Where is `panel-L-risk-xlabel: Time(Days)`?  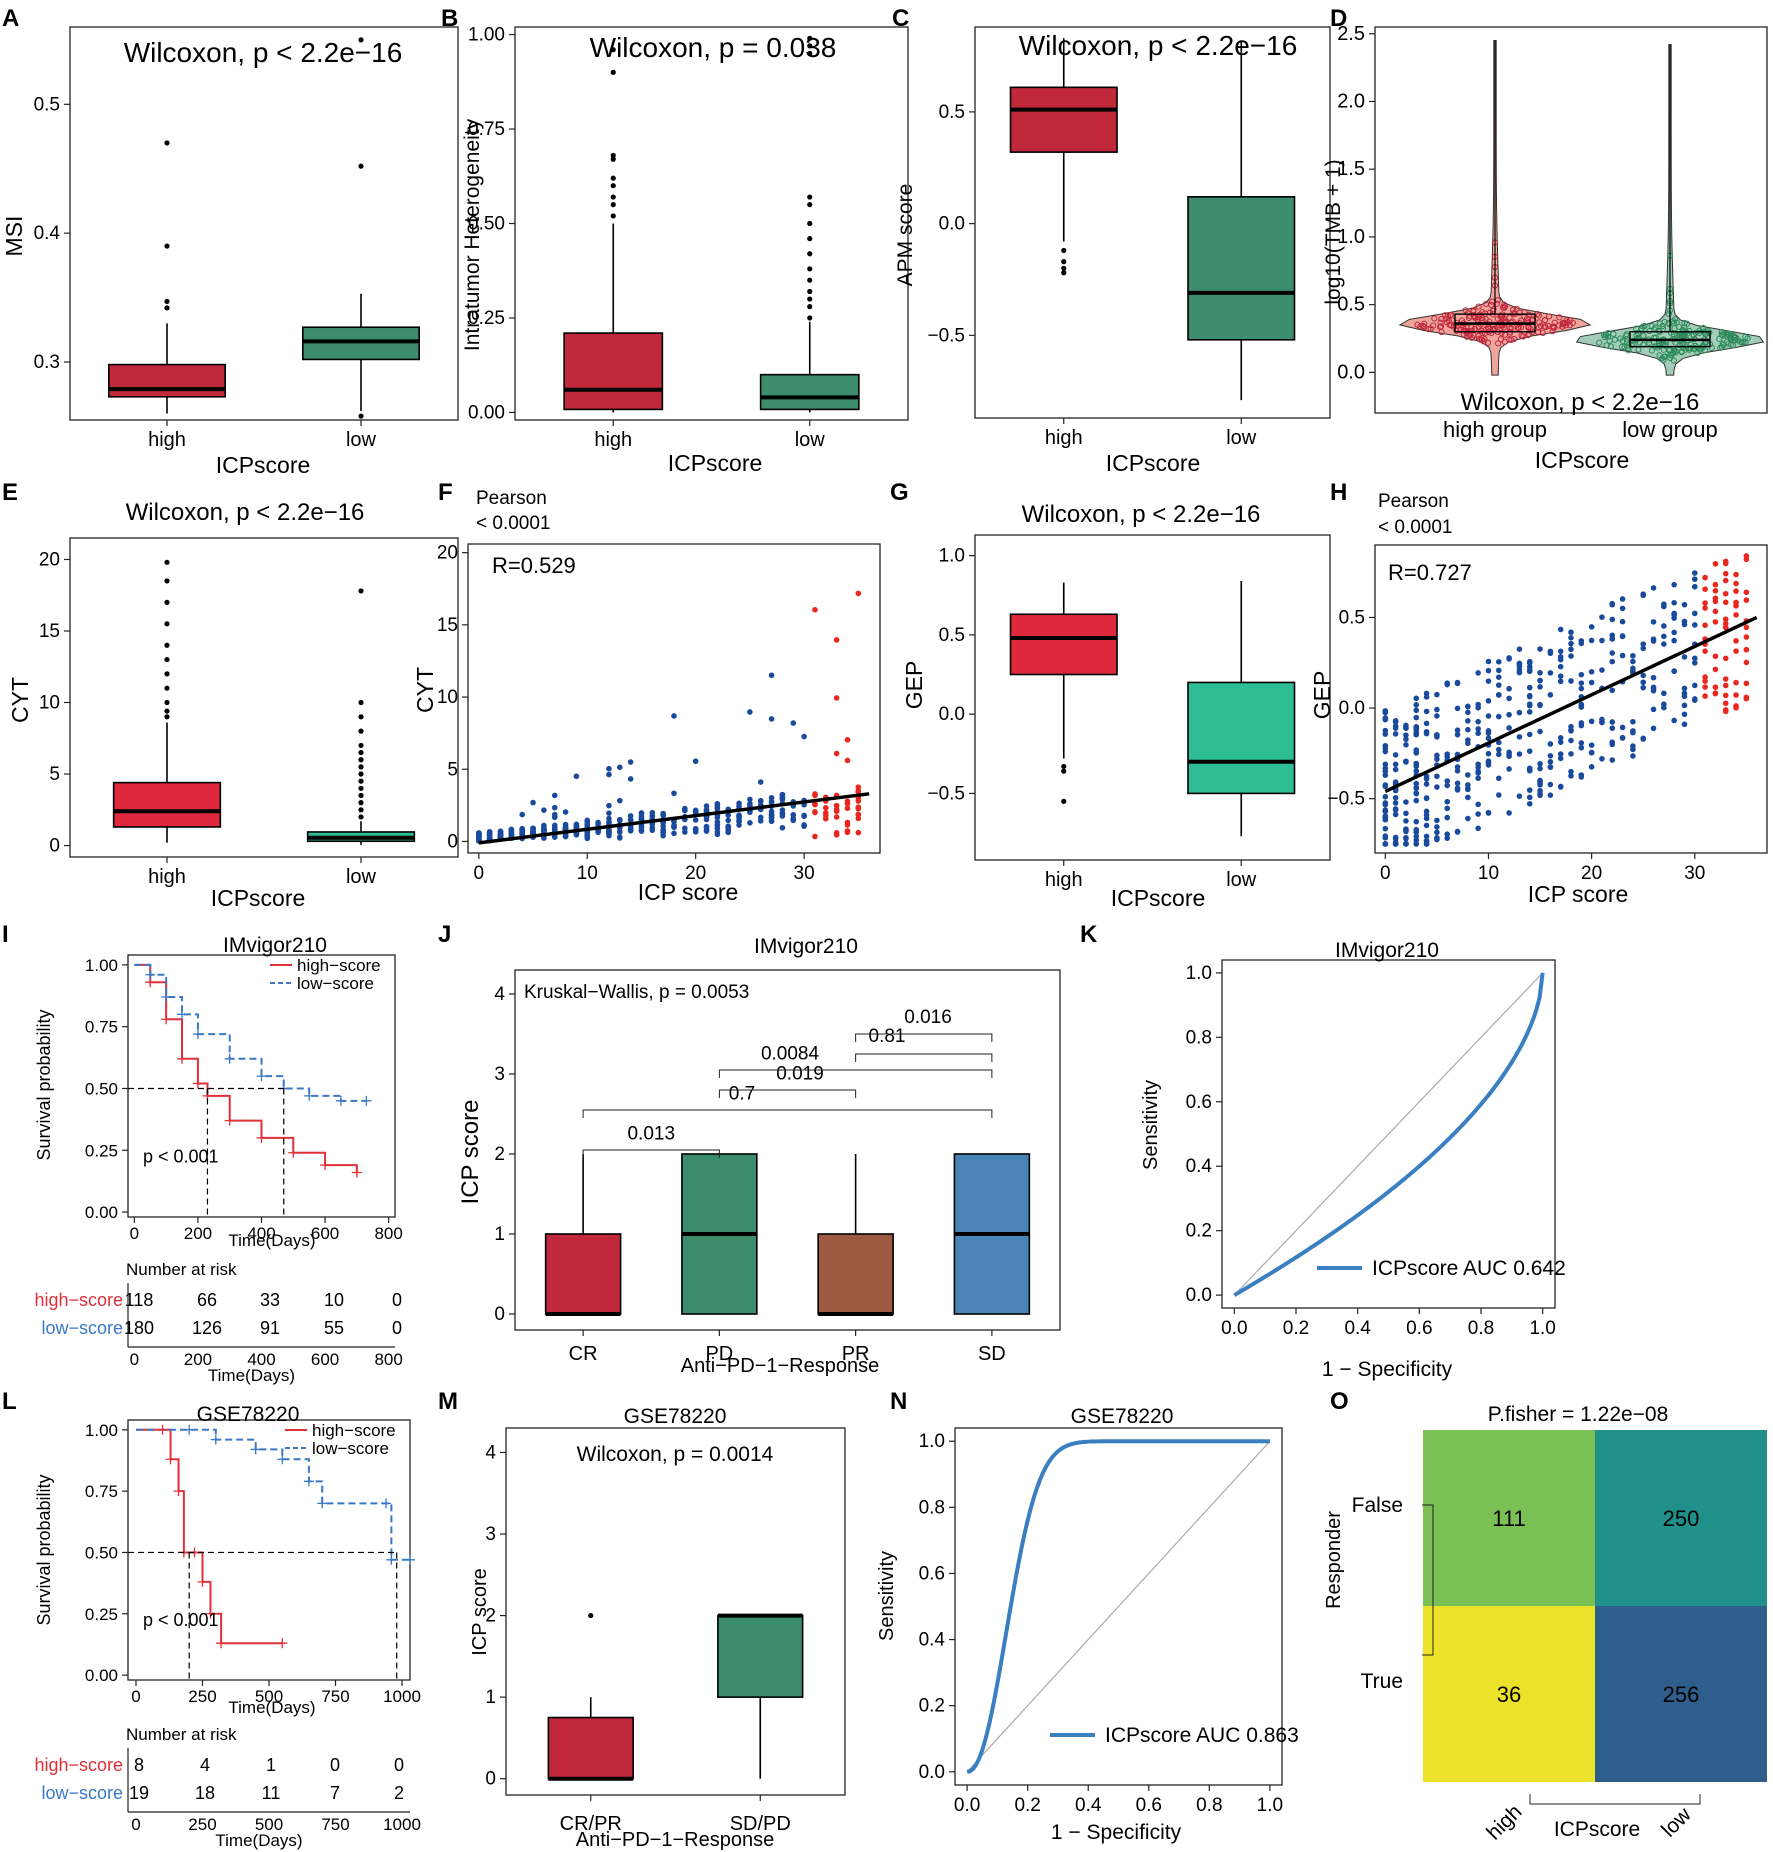
panel-L-risk-xlabel: Time(Days) is located at coordinates (258, 1840).